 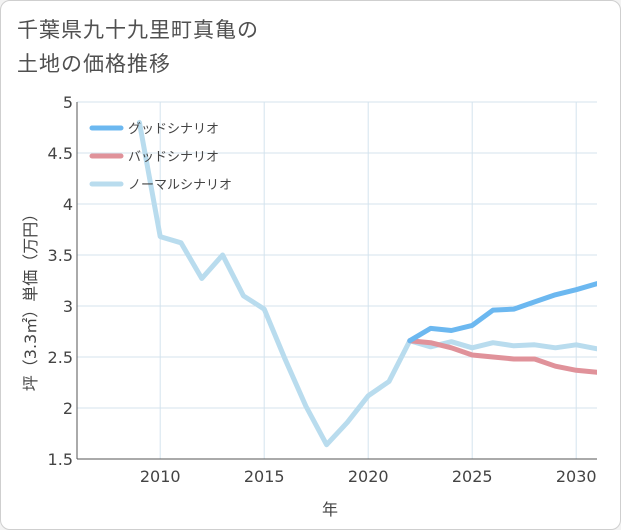 What do you see at coordinates (68, 204) in the screenshot?
I see `y-tick-label: 4` at bounding box center [68, 204].